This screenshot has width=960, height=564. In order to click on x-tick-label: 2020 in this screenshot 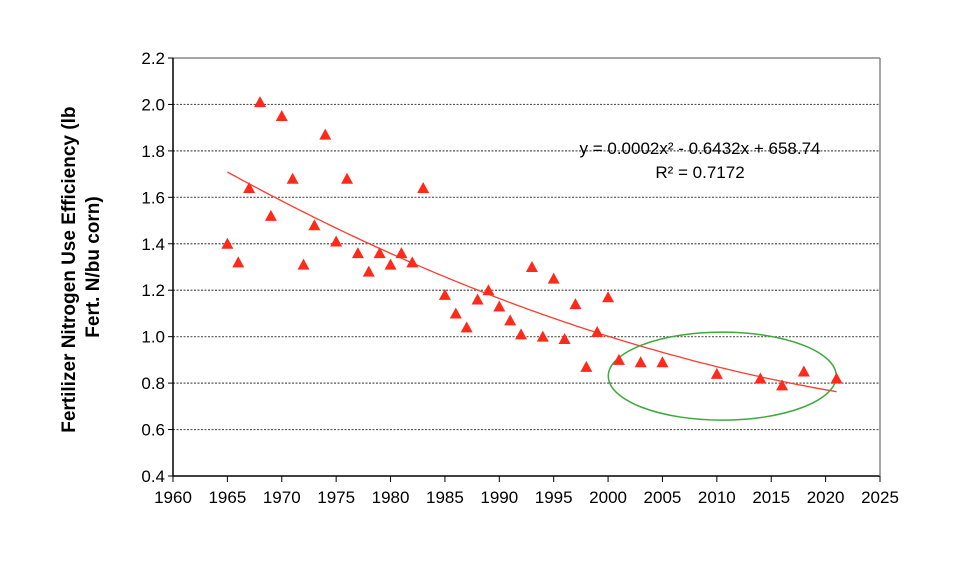, I will do `click(826, 497)`.